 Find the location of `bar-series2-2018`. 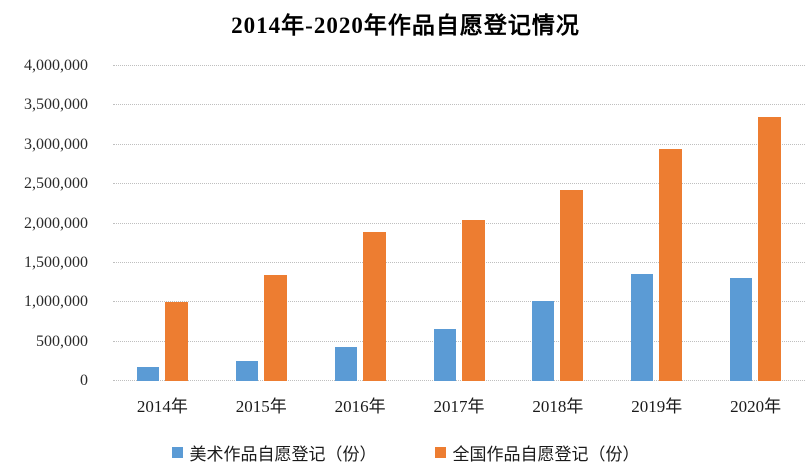

bar-series2-2018 is located at coordinates (572, 285).